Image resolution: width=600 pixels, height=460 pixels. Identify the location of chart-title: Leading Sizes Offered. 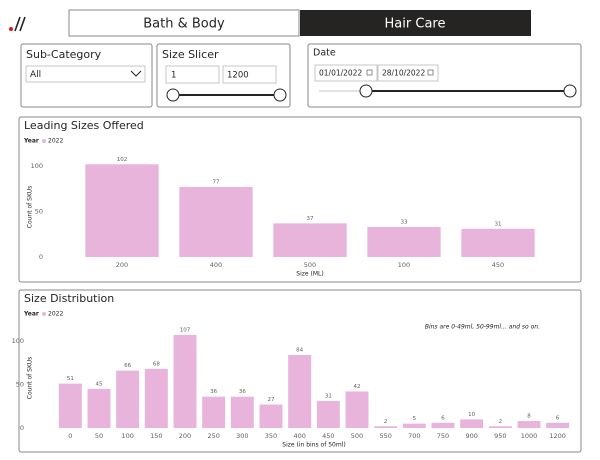
(84, 125).